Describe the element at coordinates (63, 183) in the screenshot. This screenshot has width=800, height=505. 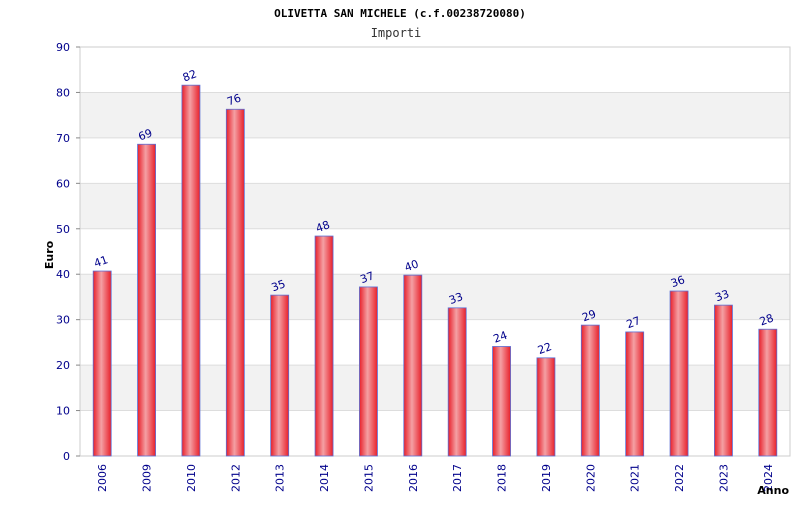
I see `y-tick-label: 60` at that location.